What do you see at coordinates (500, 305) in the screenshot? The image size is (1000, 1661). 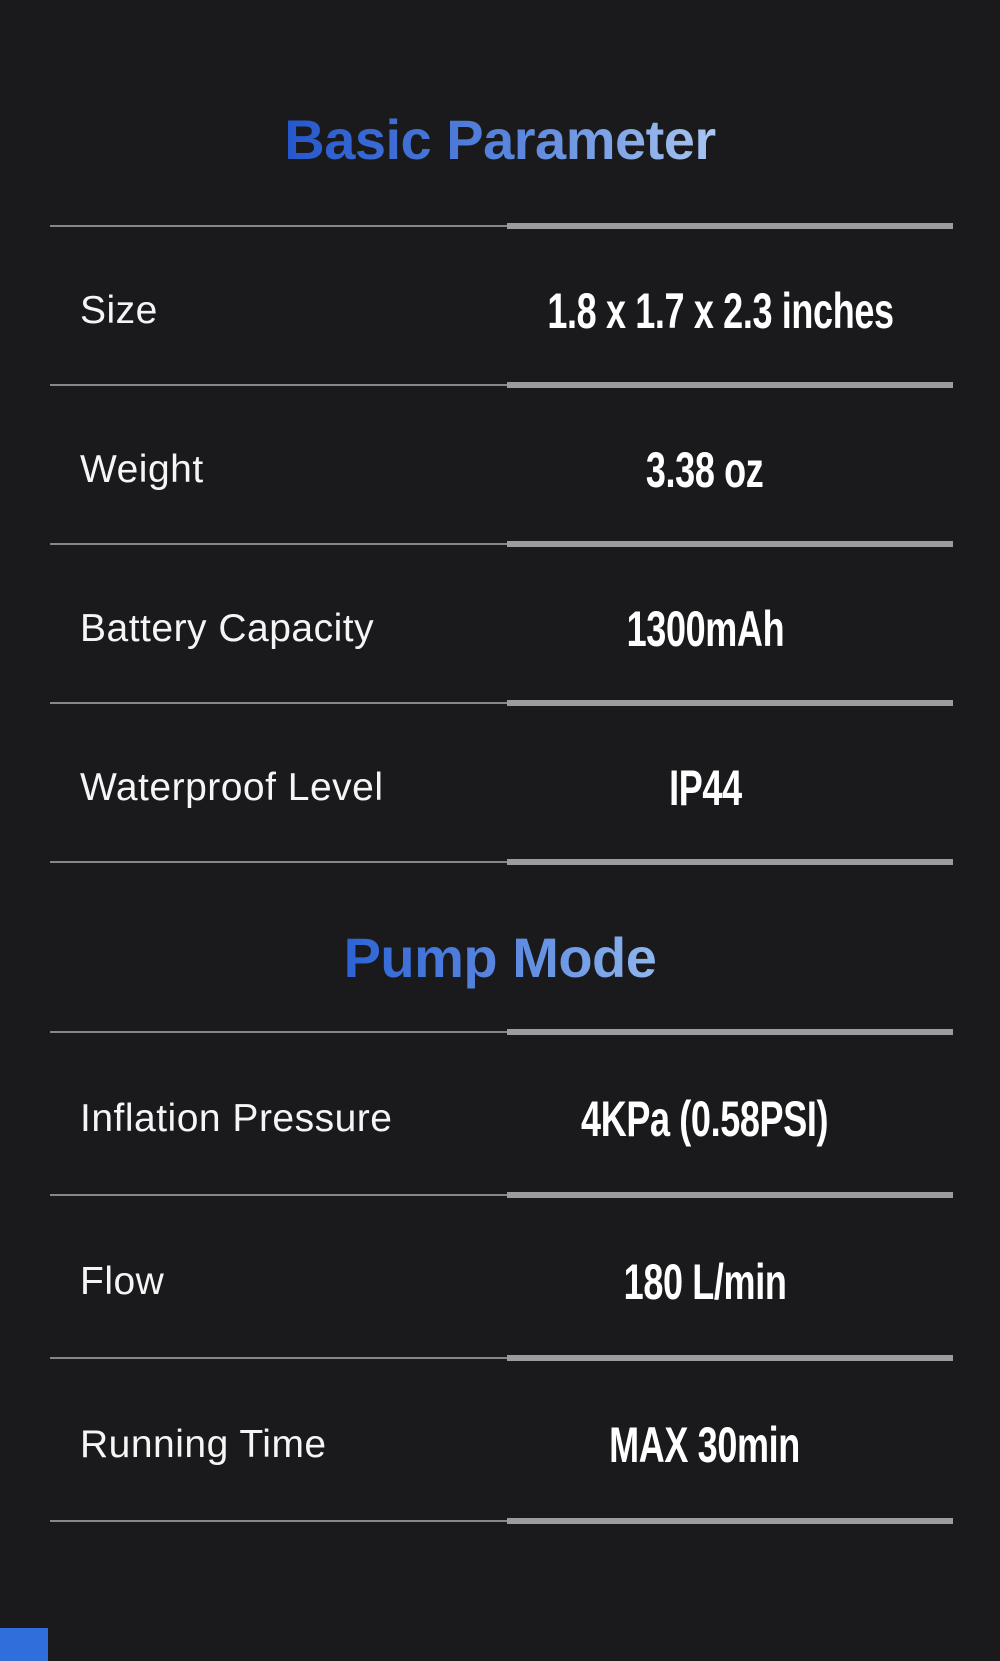 I see `spec-row-size: Size 1.8 x 1.7 x 2.3 inches` at bounding box center [500, 305].